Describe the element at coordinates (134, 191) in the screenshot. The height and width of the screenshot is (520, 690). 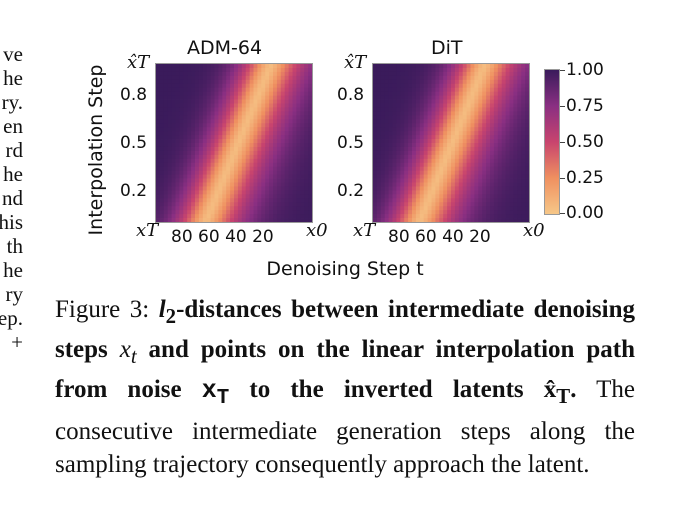
I see `y-tick-02-1: 0.2` at that location.